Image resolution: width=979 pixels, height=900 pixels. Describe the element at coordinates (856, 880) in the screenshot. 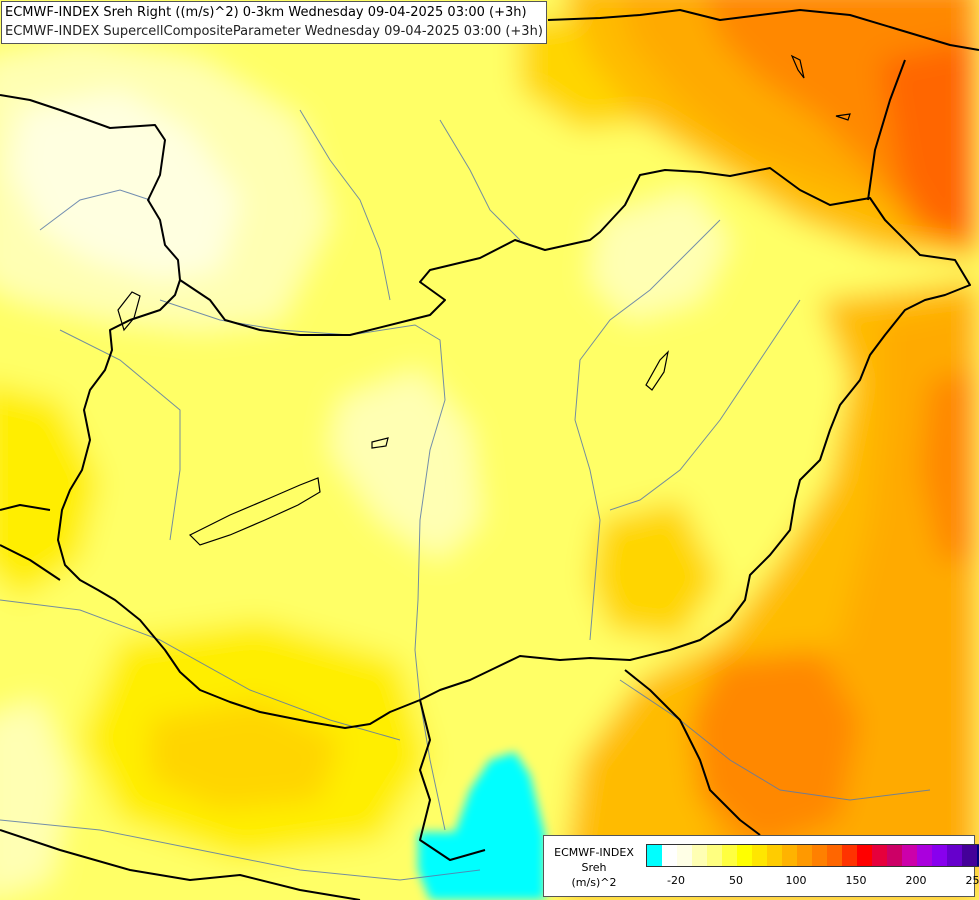

I see `legend-tick-label: 150` at that location.